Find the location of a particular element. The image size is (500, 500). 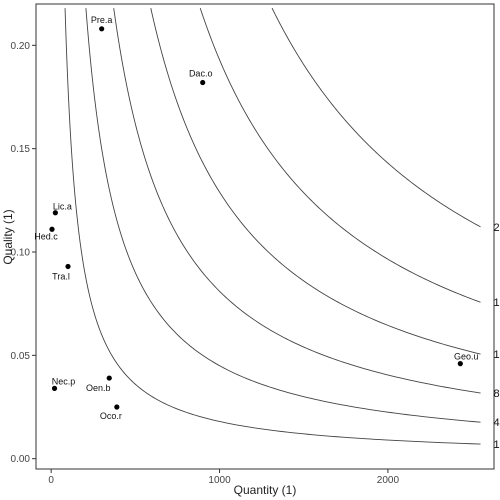

contour-label: 18 is located at coordinates (497, 445).